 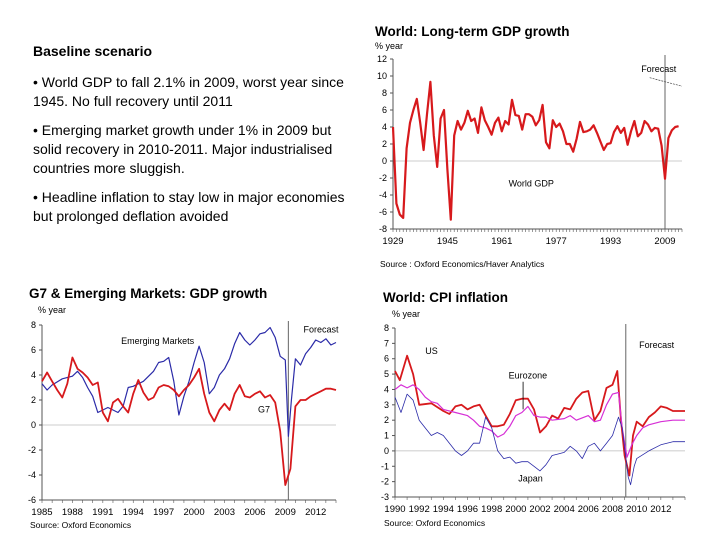 I want to click on y-tick-label: 5, so click(x=386, y=374).